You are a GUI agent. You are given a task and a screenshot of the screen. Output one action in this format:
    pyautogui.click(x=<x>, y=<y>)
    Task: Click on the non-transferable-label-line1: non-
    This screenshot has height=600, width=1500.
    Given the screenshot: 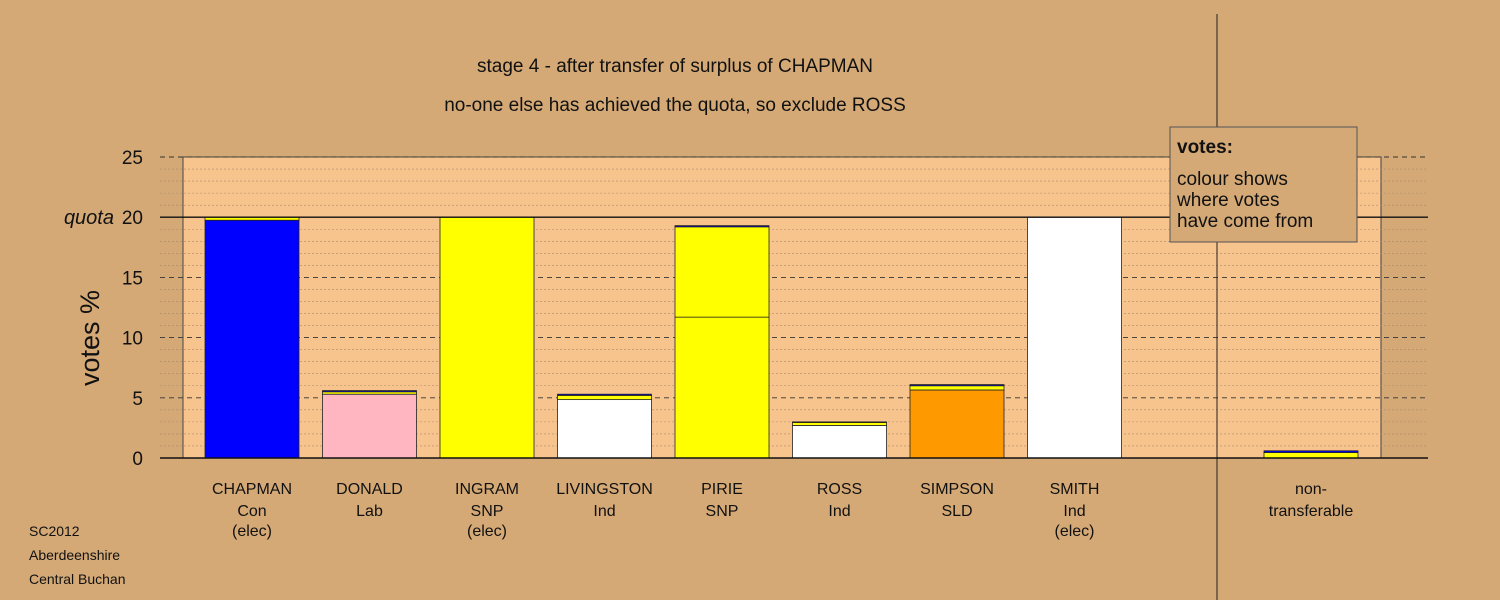 What is the action you would take?
    pyautogui.click(x=1311, y=489)
    